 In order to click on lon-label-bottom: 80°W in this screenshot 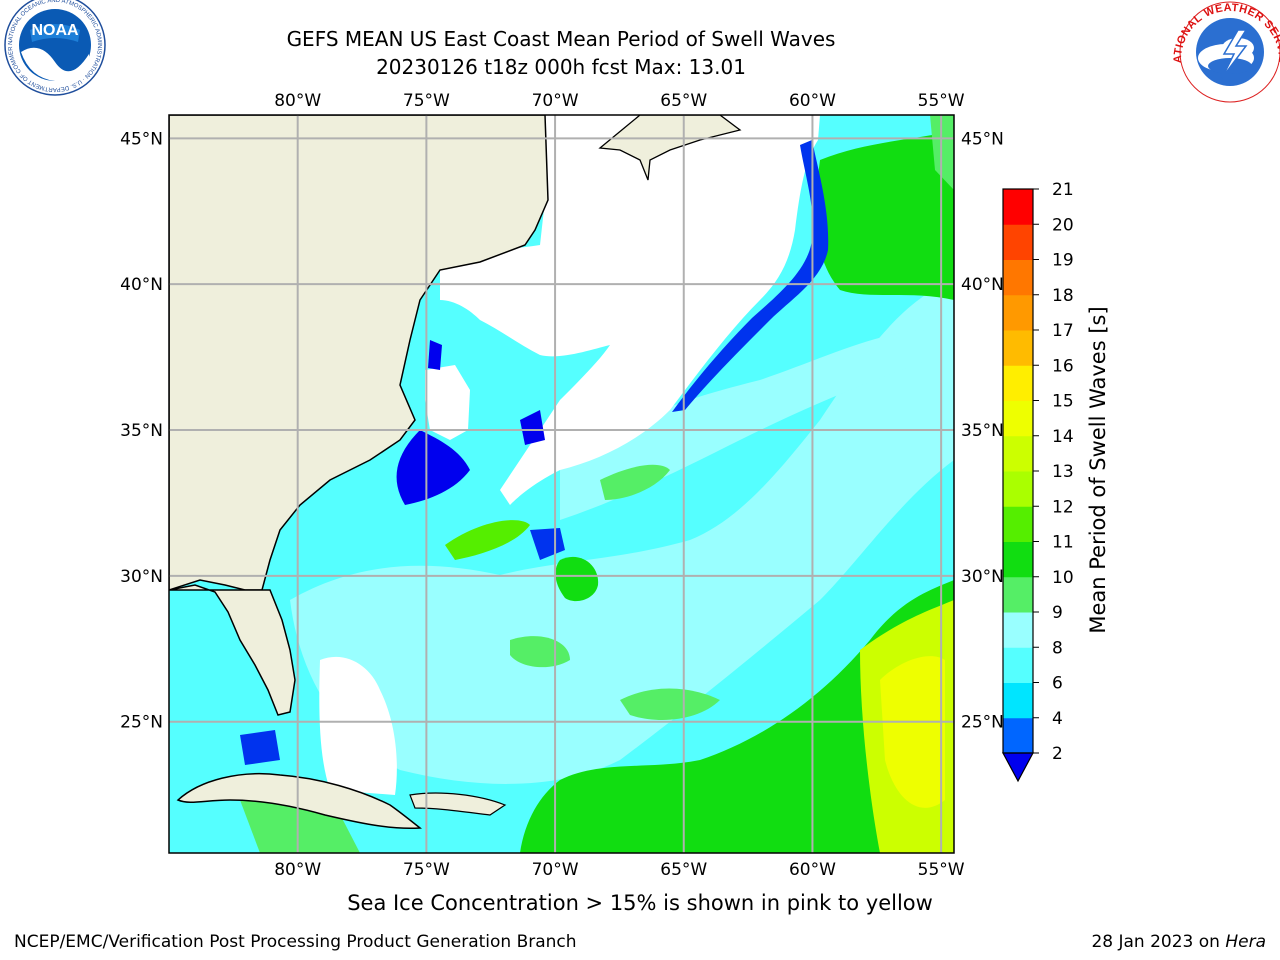, I will do `click(297, 870)`.